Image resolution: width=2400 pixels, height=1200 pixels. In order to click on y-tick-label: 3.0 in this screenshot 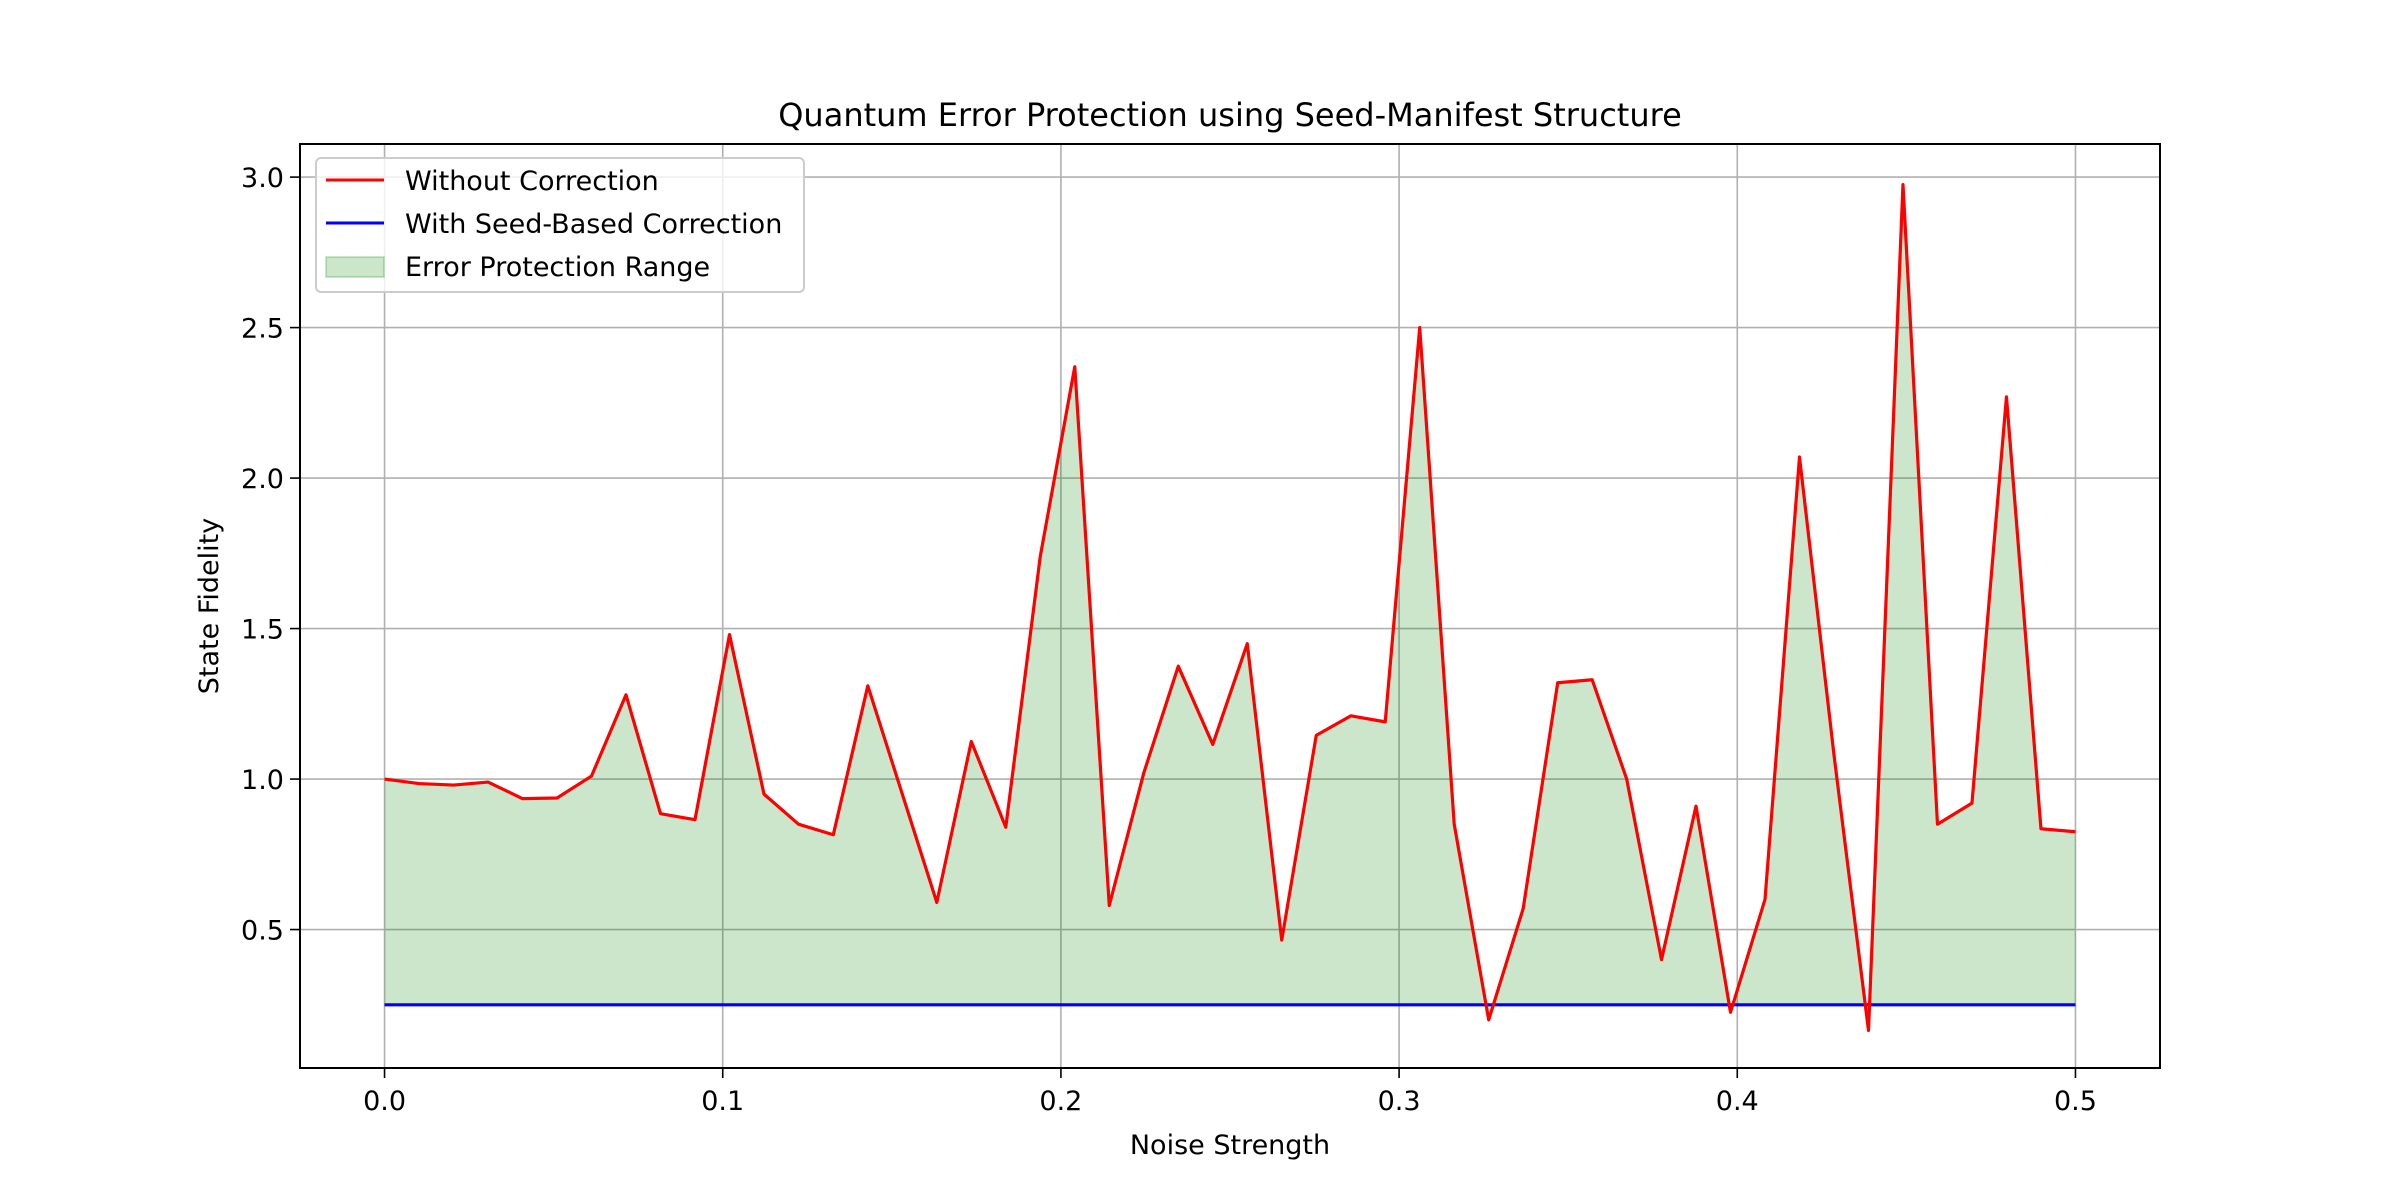, I will do `click(262, 178)`.